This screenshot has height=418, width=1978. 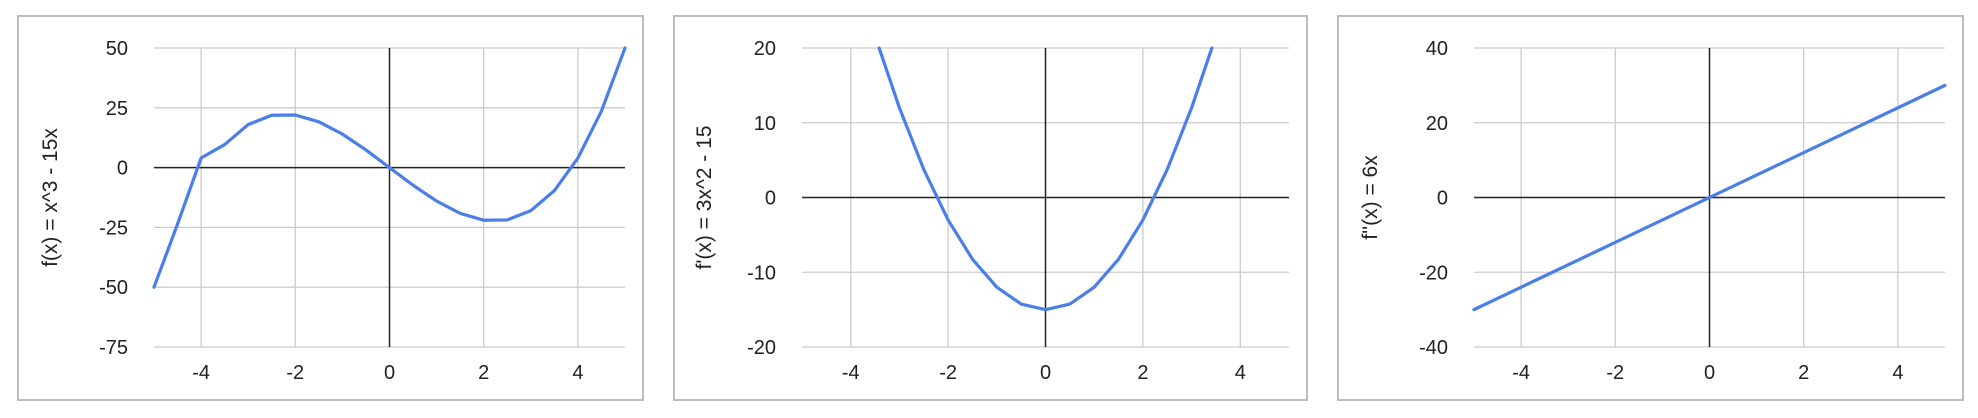 What do you see at coordinates (761, 273) in the screenshot?
I see `y-tick-label: -10` at bounding box center [761, 273].